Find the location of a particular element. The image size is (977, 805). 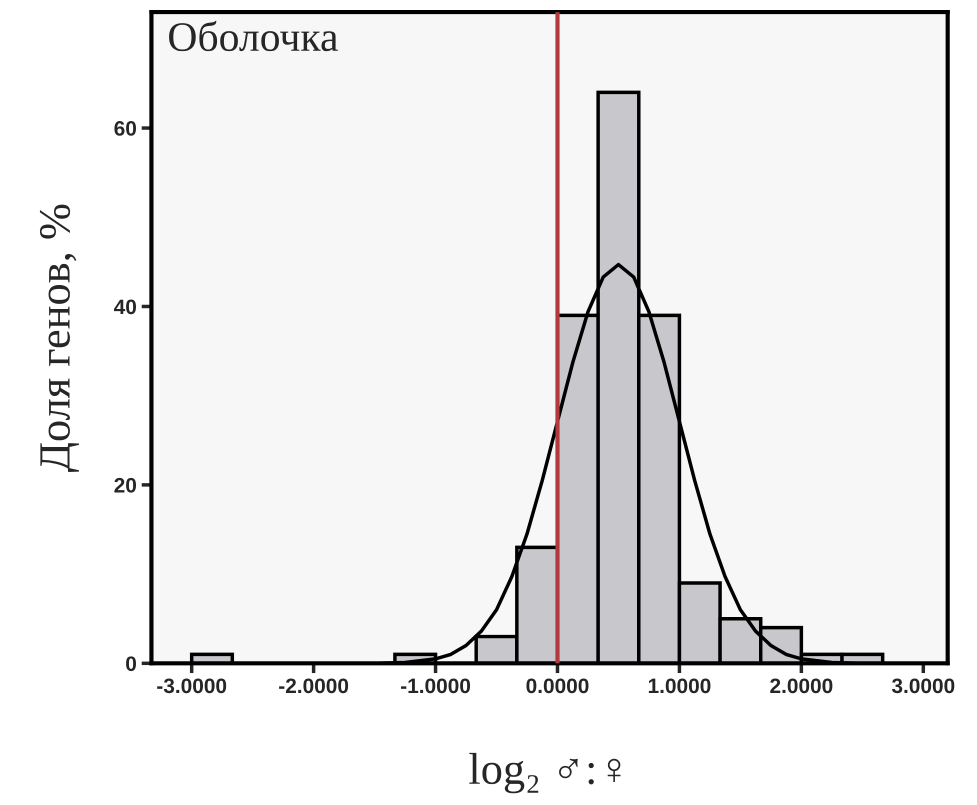

x-tick-label: 3.0000 is located at coordinates (923, 686).